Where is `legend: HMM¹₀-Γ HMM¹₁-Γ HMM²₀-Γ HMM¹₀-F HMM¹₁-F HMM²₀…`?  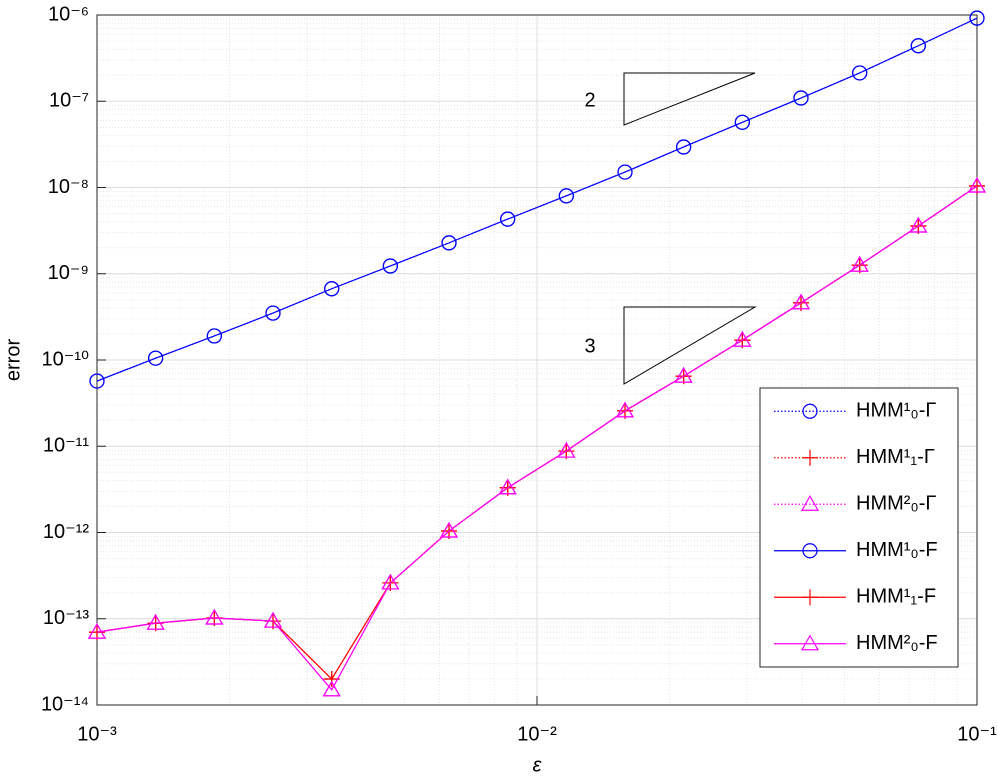 legend: HMM¹₀-Γ HMM¹₁-Γ HMM²₀-Γ HMM¹₀-F HMM¹₁-F HMM²₀… is located at coordinates (859, 527).